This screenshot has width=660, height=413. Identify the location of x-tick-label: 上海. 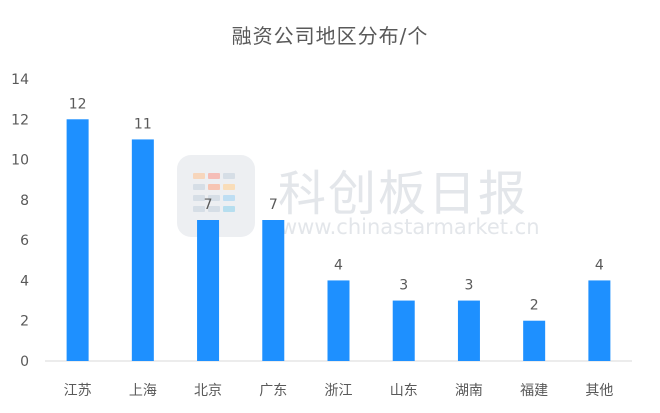
(143, 391).